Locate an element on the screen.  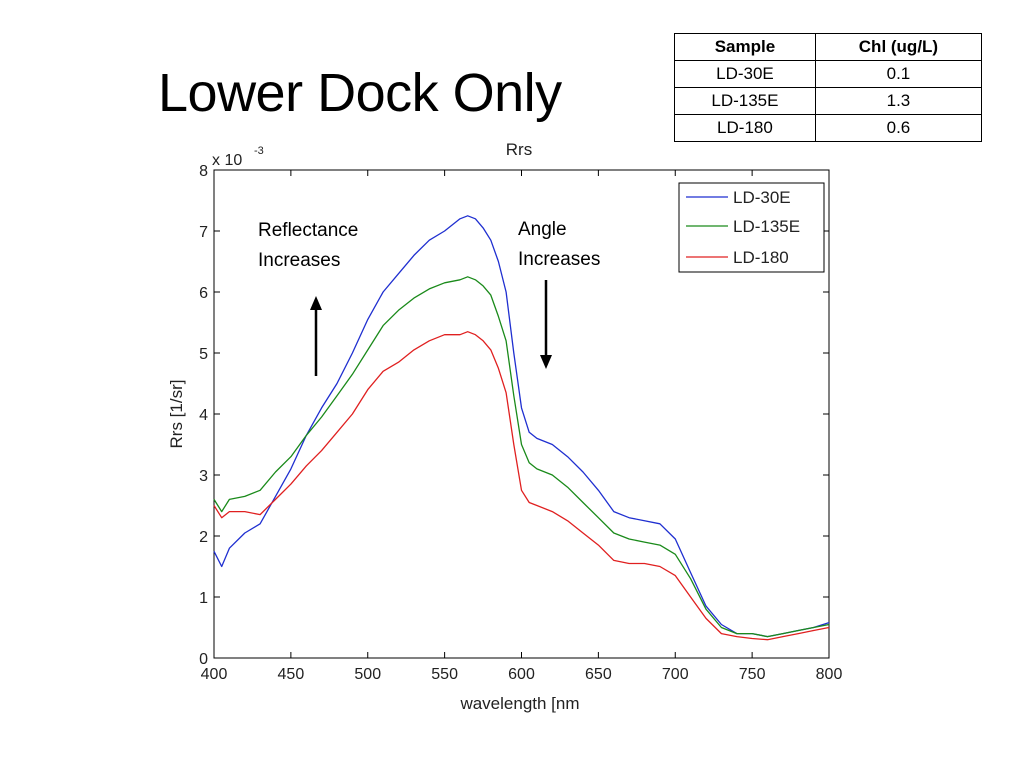
x-tick-label: 700 is located at coordinates (675, 674).